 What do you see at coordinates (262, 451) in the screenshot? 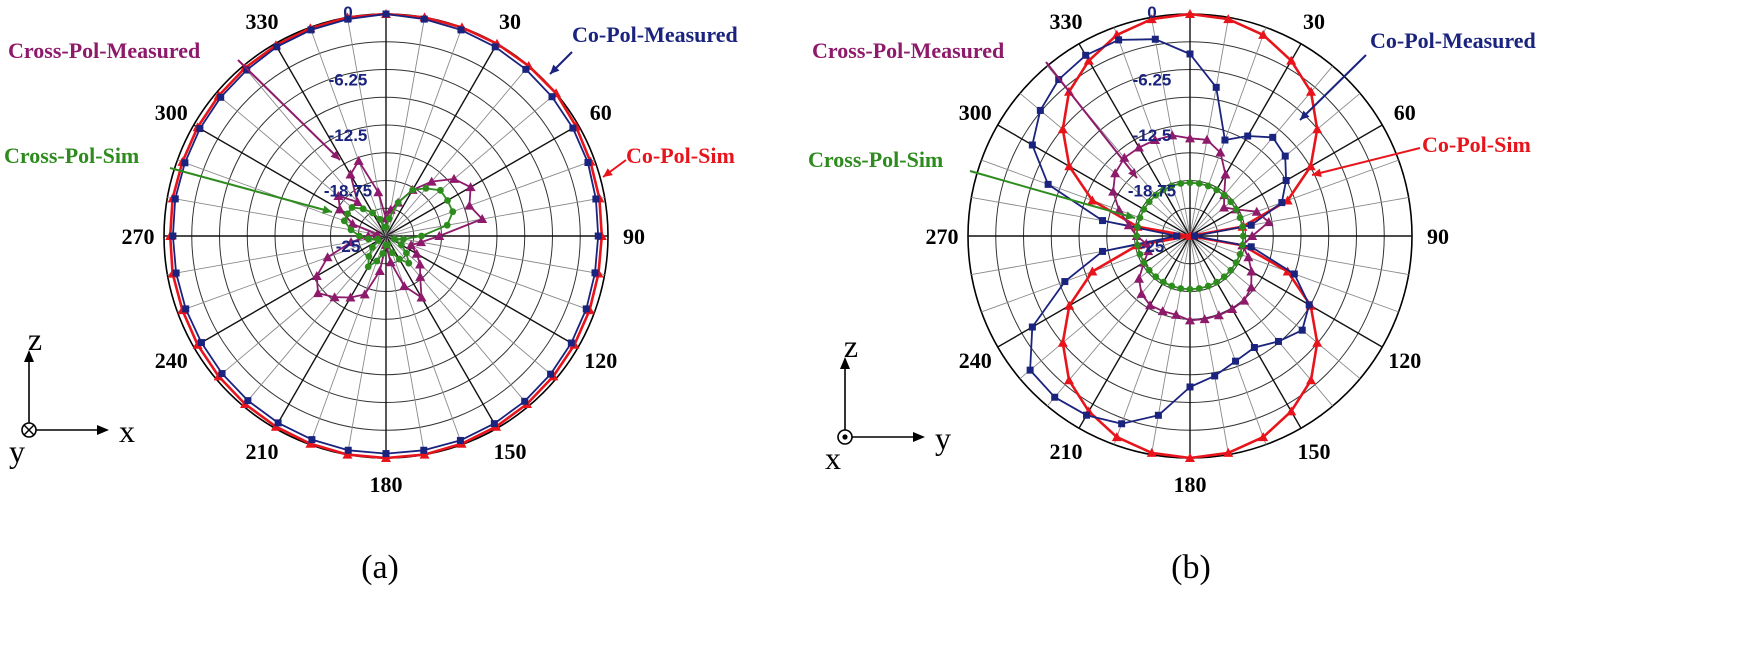
I see `angle-tick-label: 210` at bounding box center [262, 451].